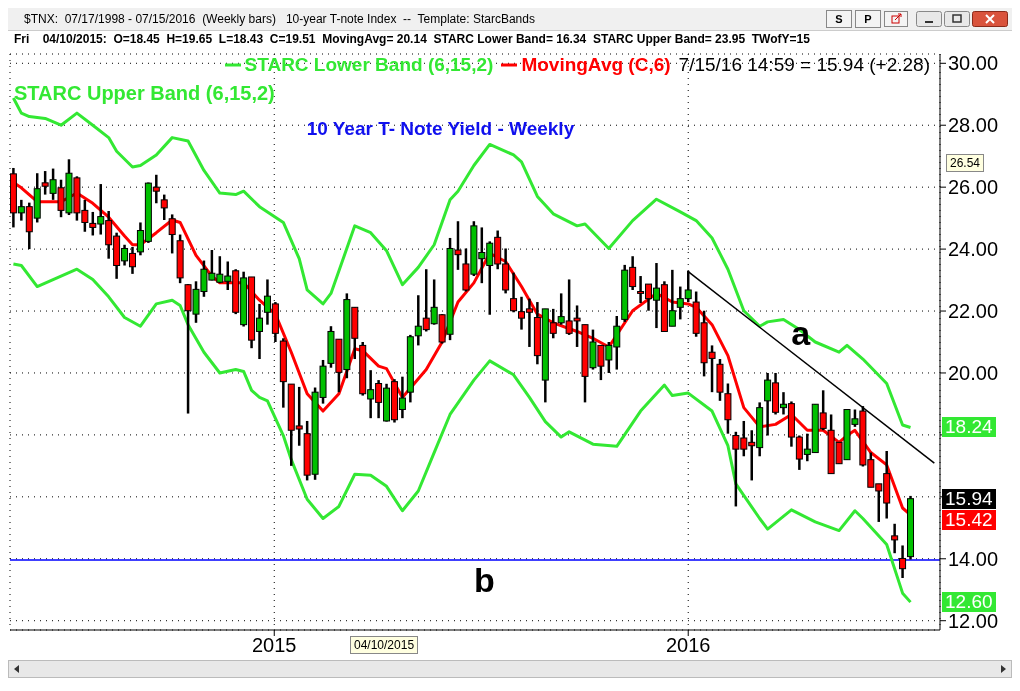 The width and height of the screenshot is (1020, 691). What do you see at coordinates (973, 311) in the screenshot?
I see `y-tick-label: 22.00` at bounding box center [973, 311].